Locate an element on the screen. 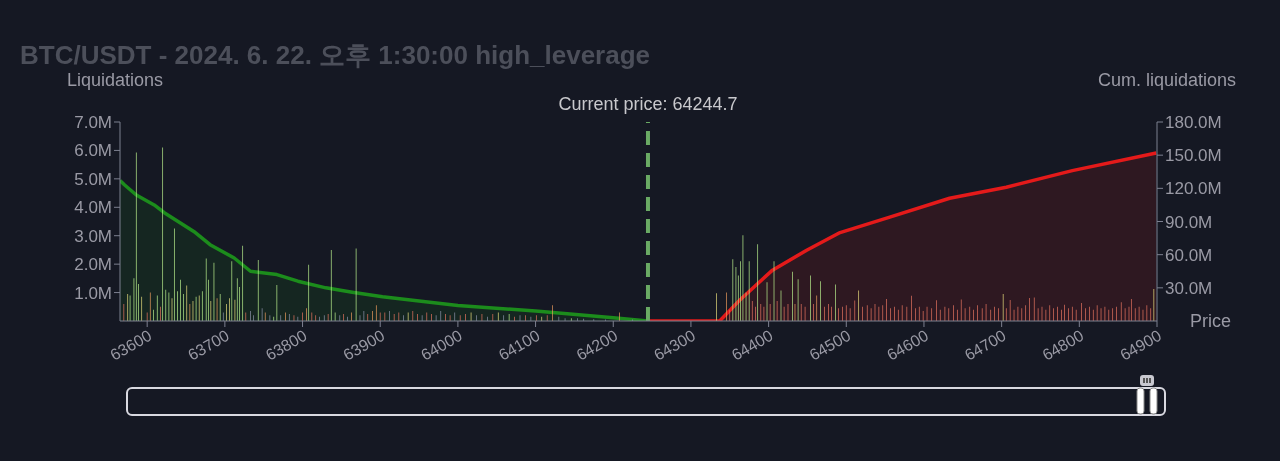  y2-tick-label: 90.0M is located at coordinates (1189, 222).